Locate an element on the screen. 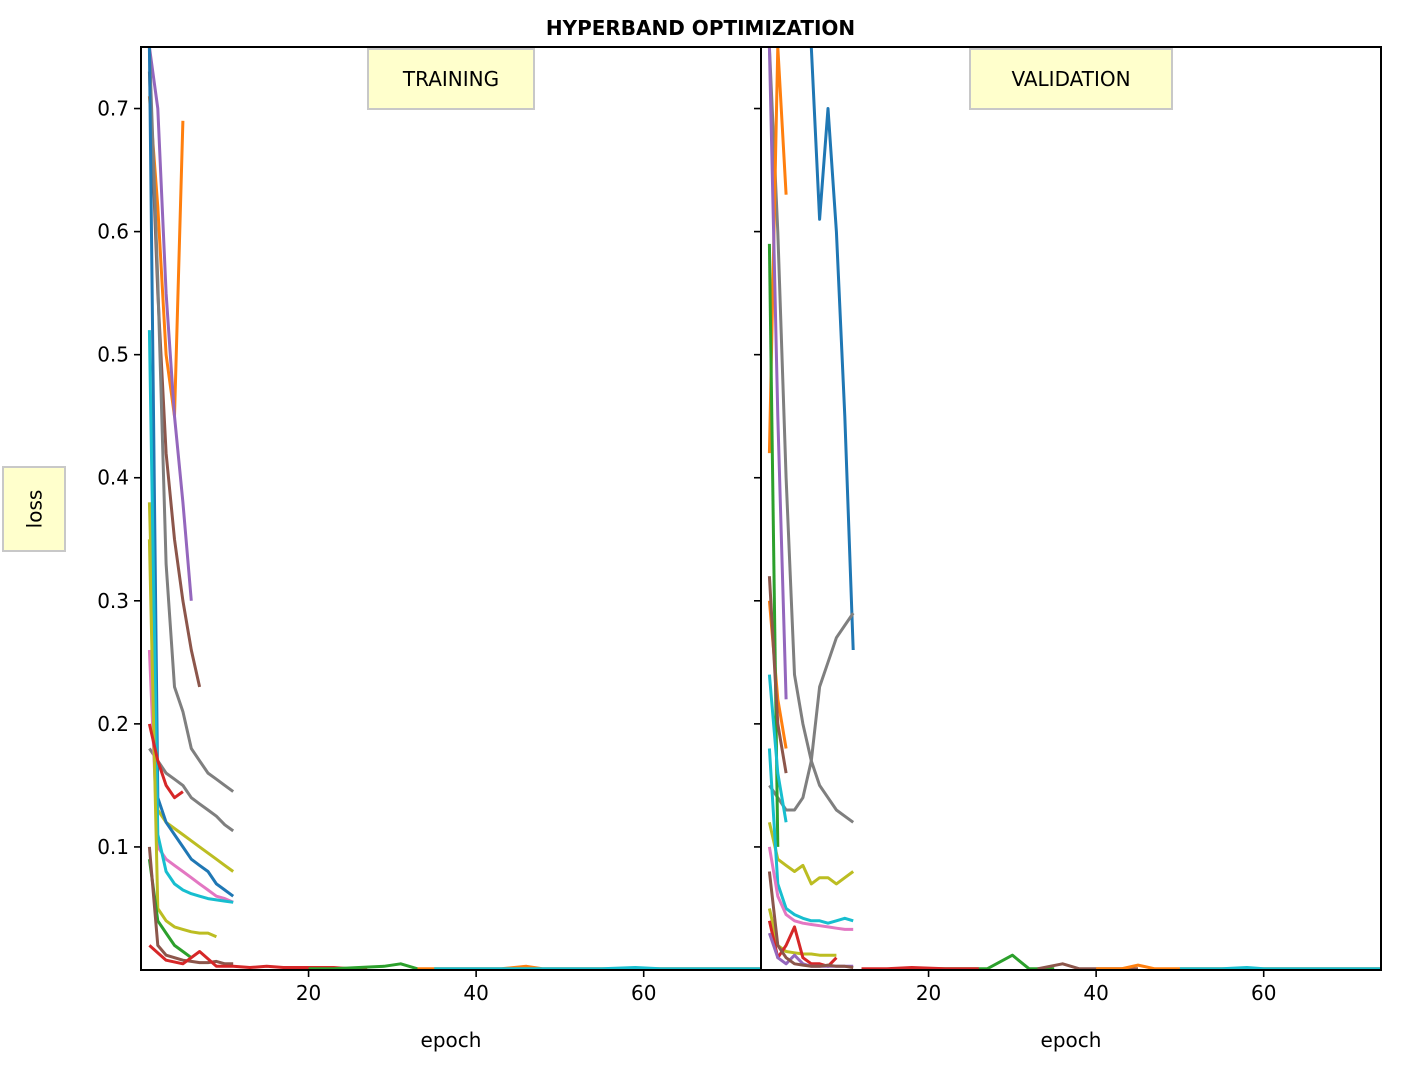  training-x-axis-label: epoch is located at coordinates (451, 1040).